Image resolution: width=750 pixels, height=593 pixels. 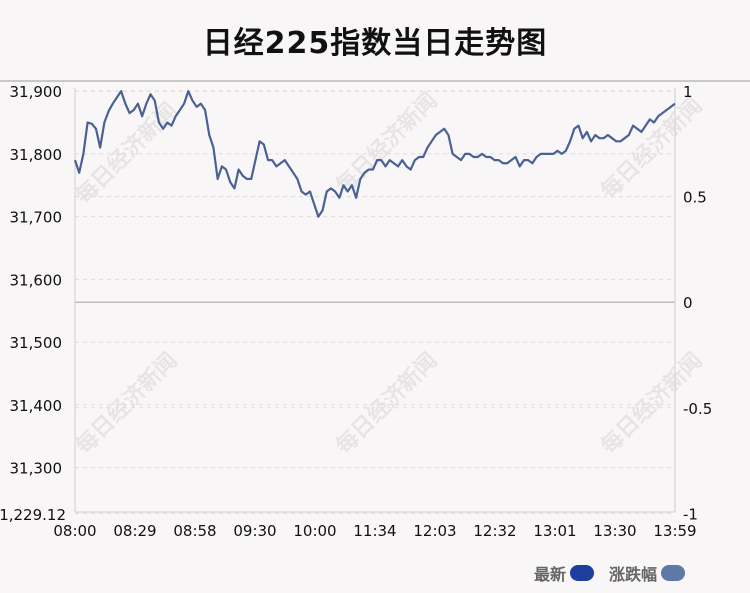 I want to click on legend-item-latest: 最新, so click(x=564, y=573).